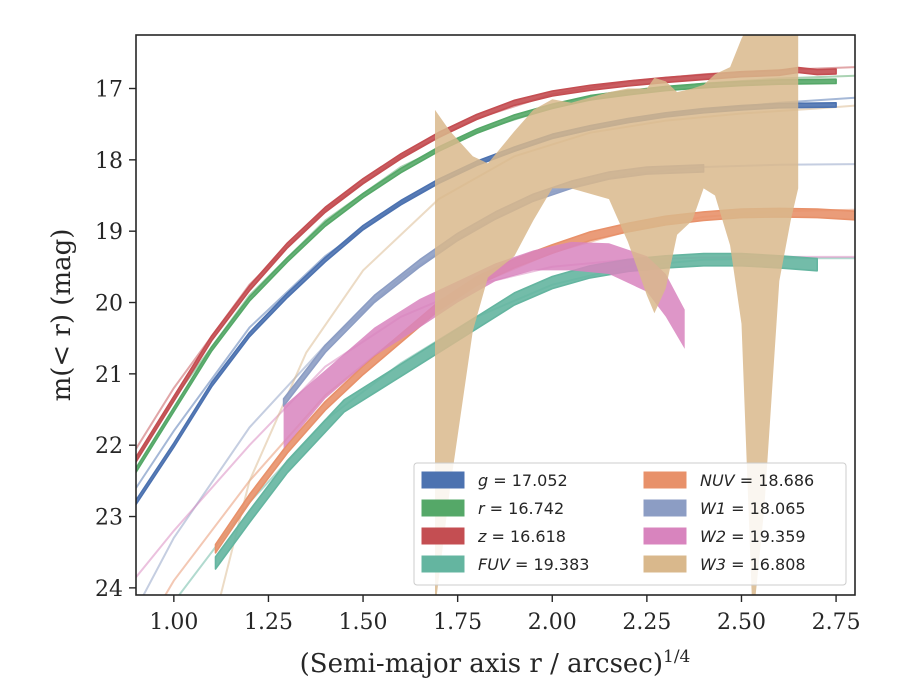 Image resolution: width=900 pixels, height=700 pixels. What do you see at coordinates (109, 589) in the screenshot?
I see `y-tick-label: 24` at bounding box center [109, 589].